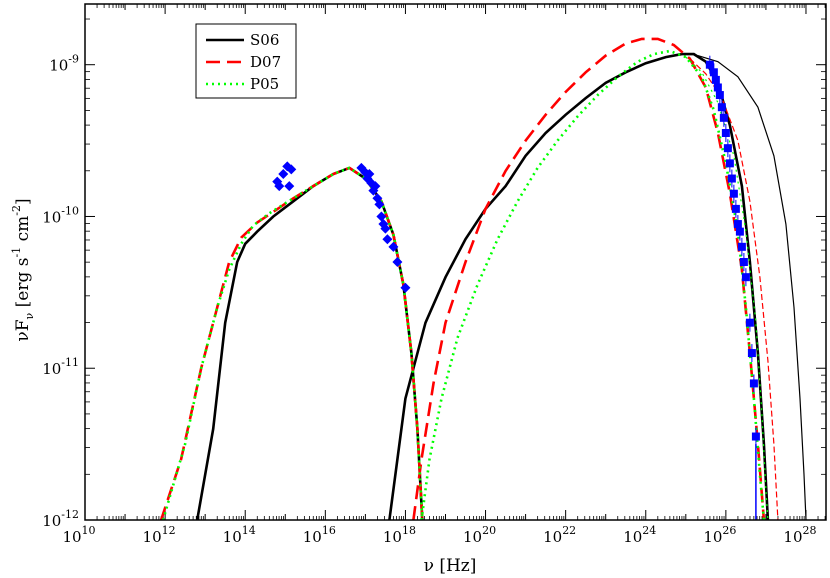 The height and width of the screenshot is (578, 830). Describe the element at coordinates (264, 40) in the screenshot. I see `legend-label-s06: S06` at that location.